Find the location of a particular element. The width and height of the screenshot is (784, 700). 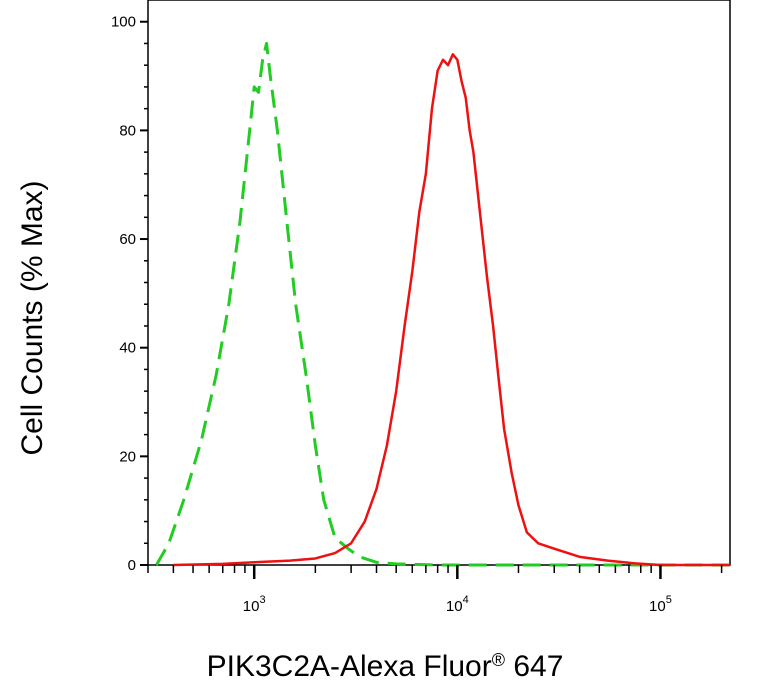

x-axis-title: PIK3C2A-Alexa Fluor® 647 is located at coordinates (385, 666).